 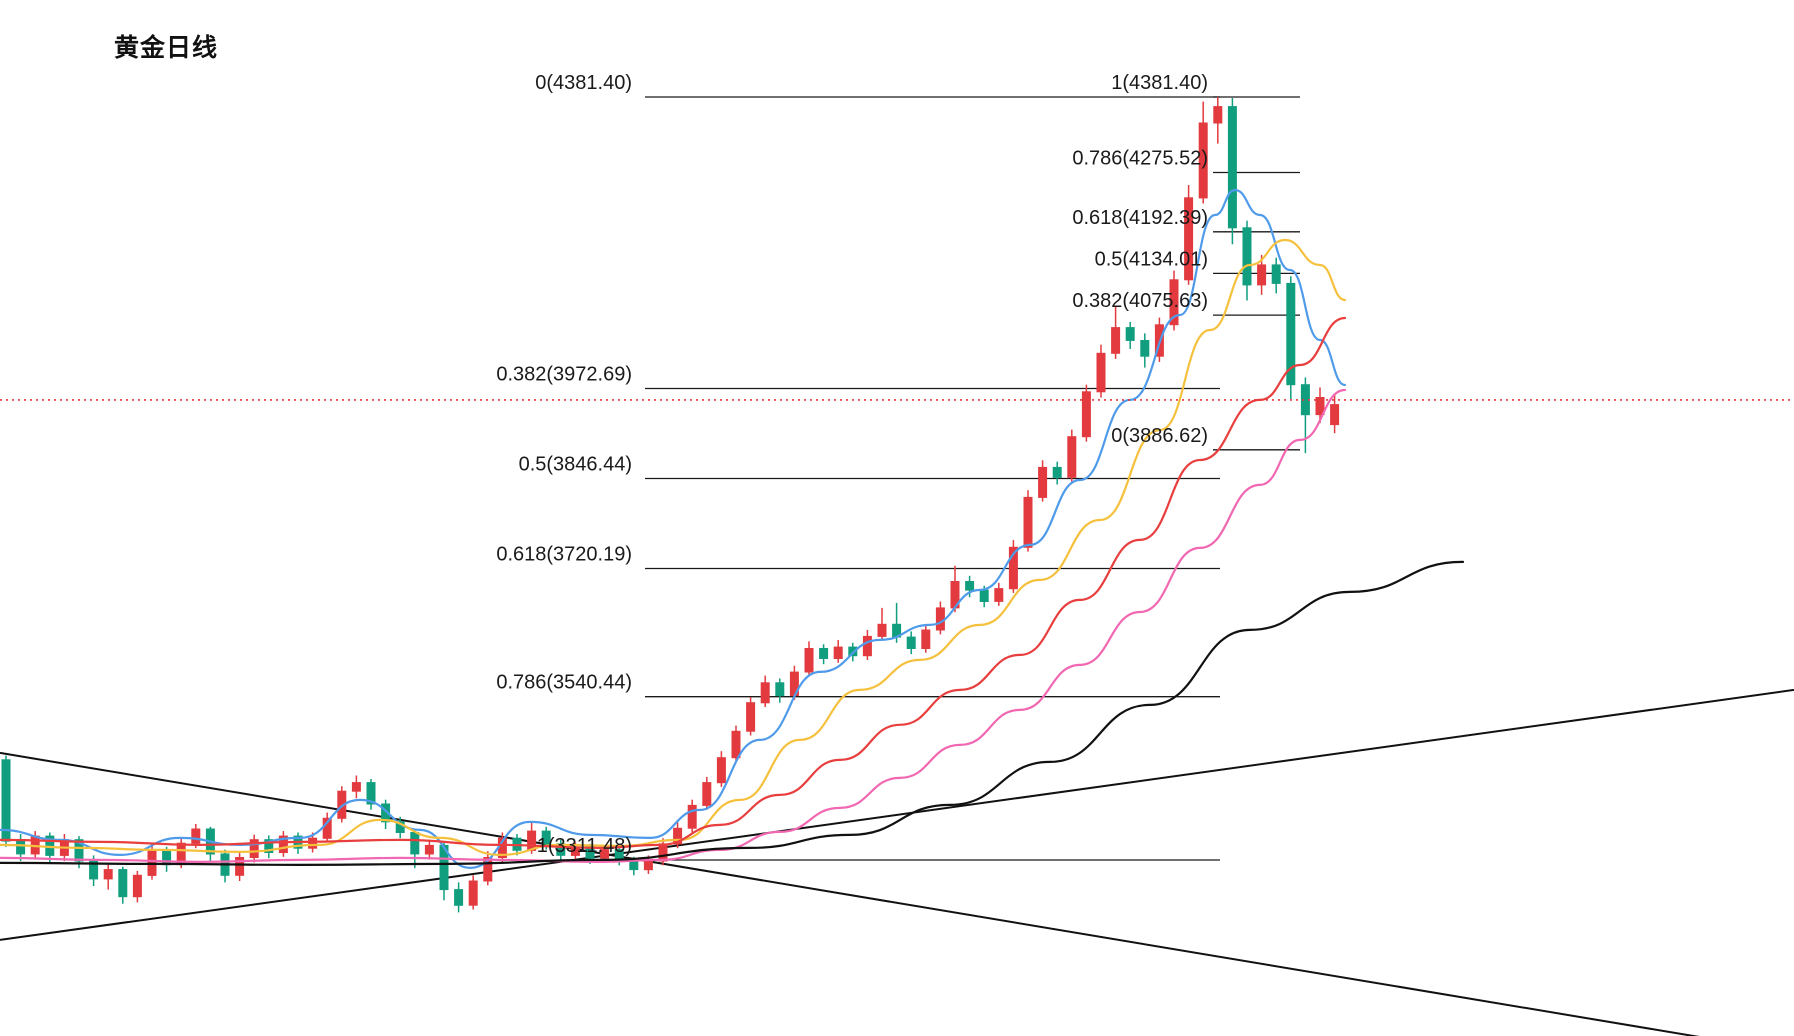 What do you see at coordinates (564, 683) in the screenshot?
I see `major-retracement-label: 0.786(3540.44)` at bounding box center [564, 683].